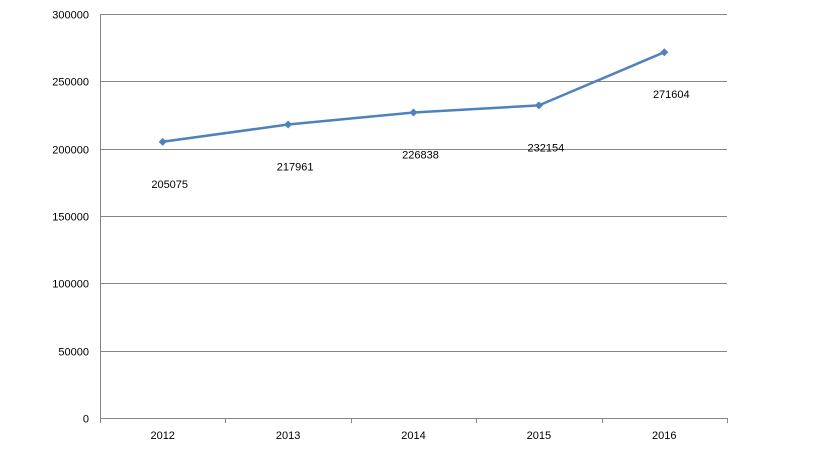  I want to click on x-tick-label: 2014, so click(413, 436).